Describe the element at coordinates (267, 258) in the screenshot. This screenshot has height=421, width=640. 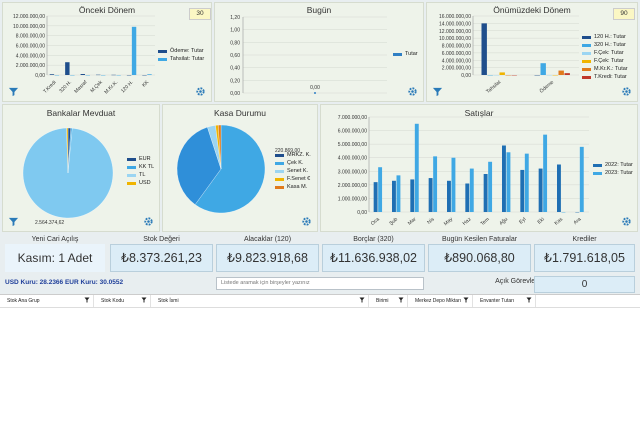
I see `kpi-alacaklar: ₺9.823.918,68` at that location.